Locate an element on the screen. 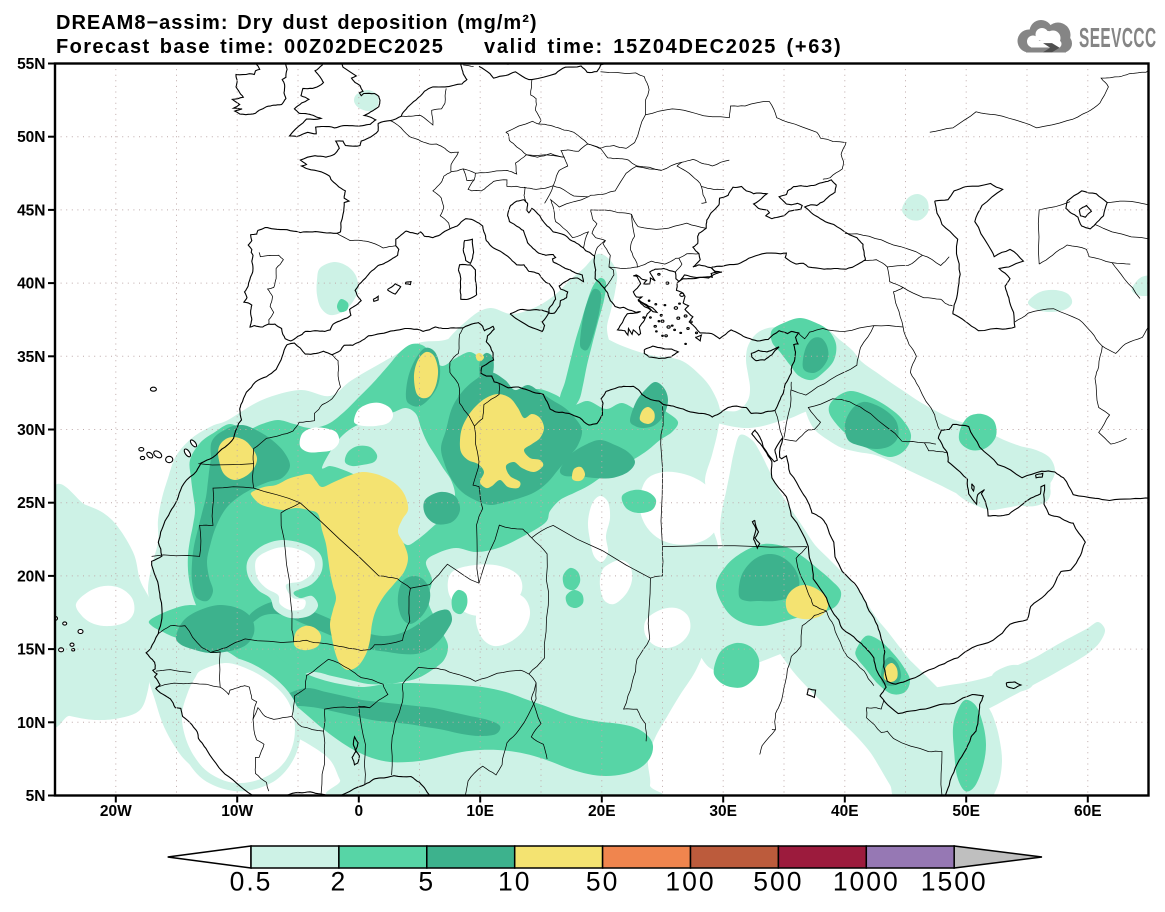 The height and width of the screenshot is (912, 1165). svg-text: 1000 is located at coordinates (866, 882).